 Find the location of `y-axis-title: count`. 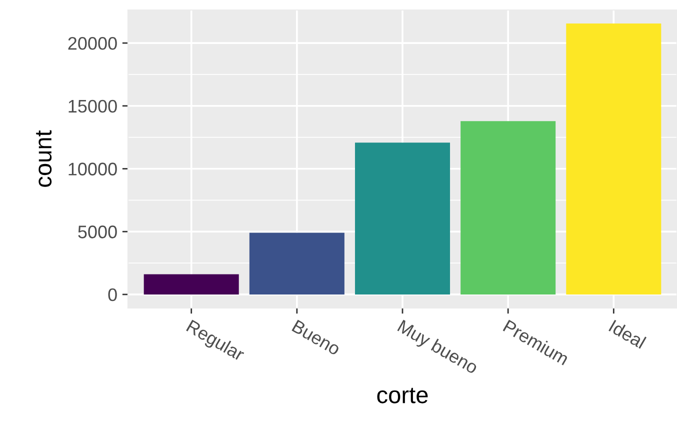

y-axis-title: count is located at coordinates (44, 158).